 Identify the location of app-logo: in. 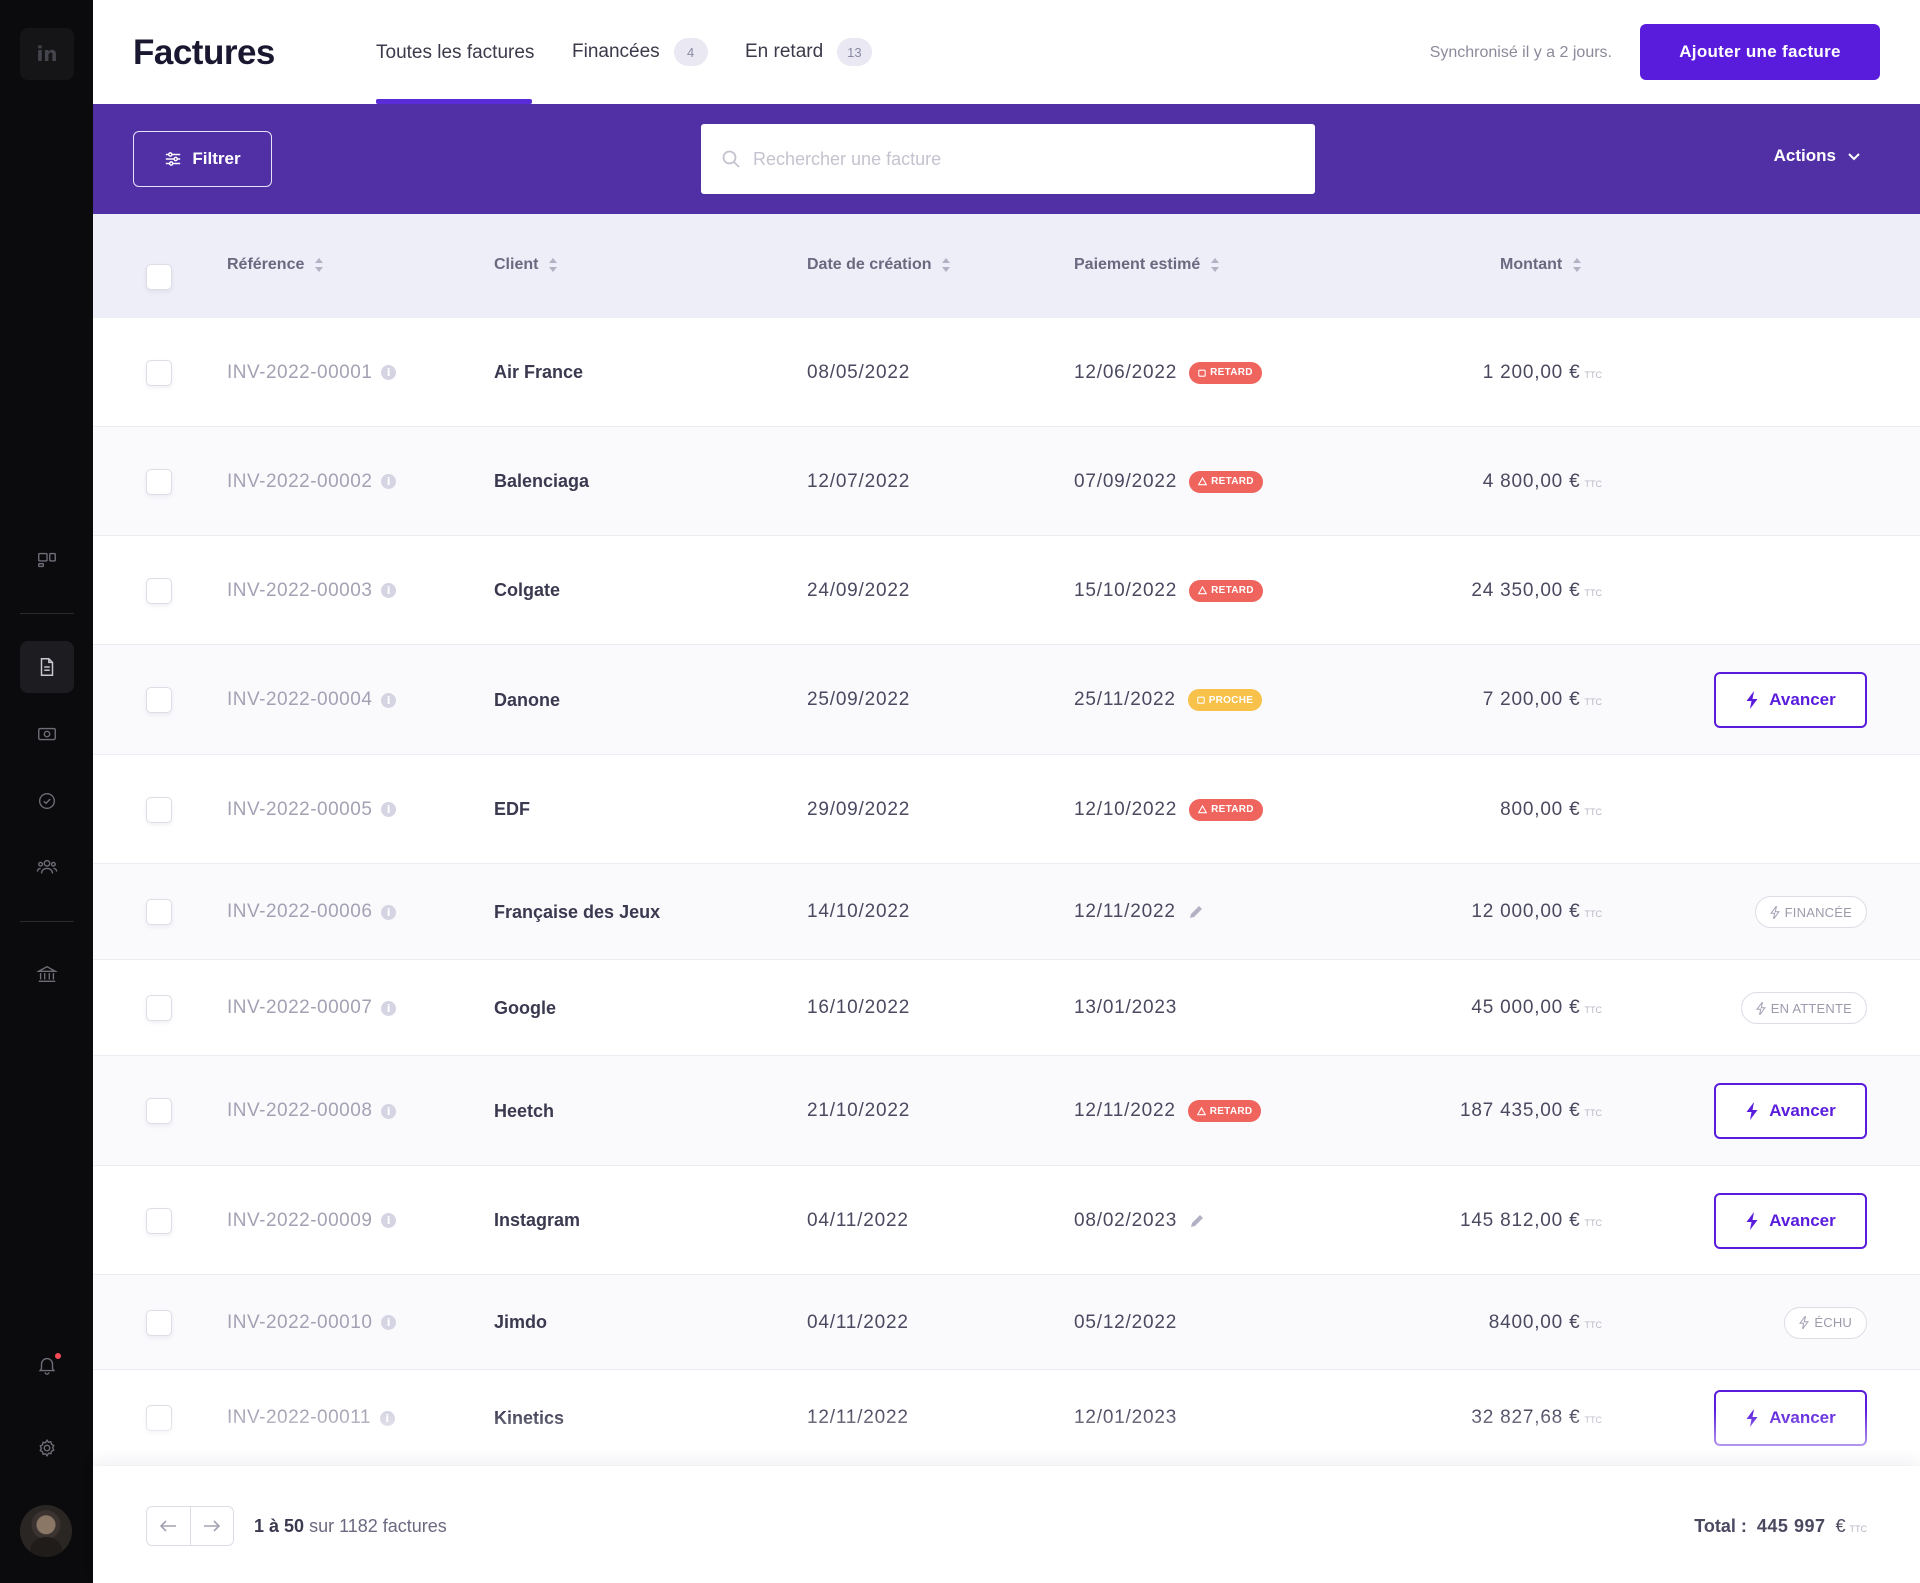
(47, 54).